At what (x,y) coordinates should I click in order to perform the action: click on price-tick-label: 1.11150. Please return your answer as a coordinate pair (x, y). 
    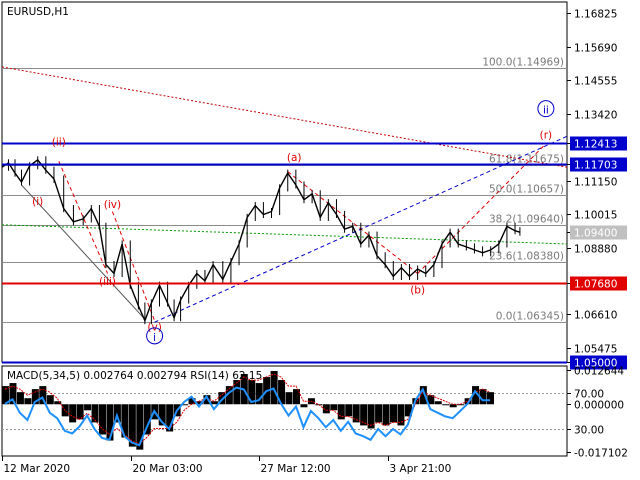
    Looking at the image, I should click on (595, 183).